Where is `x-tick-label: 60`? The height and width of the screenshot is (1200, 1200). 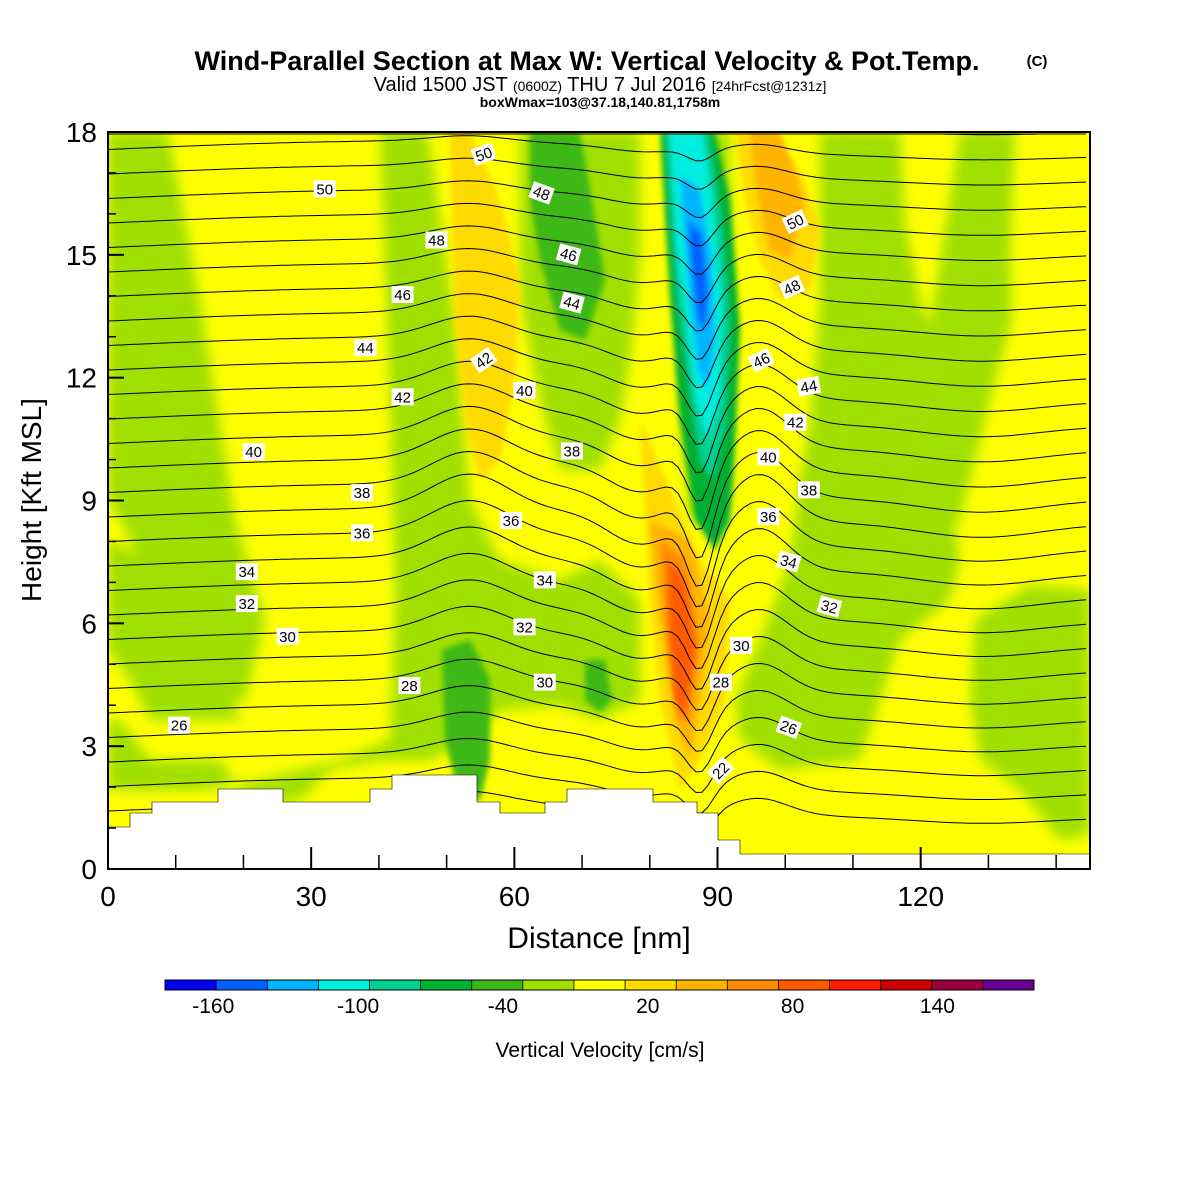
x-tick-label: 60 is located at coordinates (514, 896).